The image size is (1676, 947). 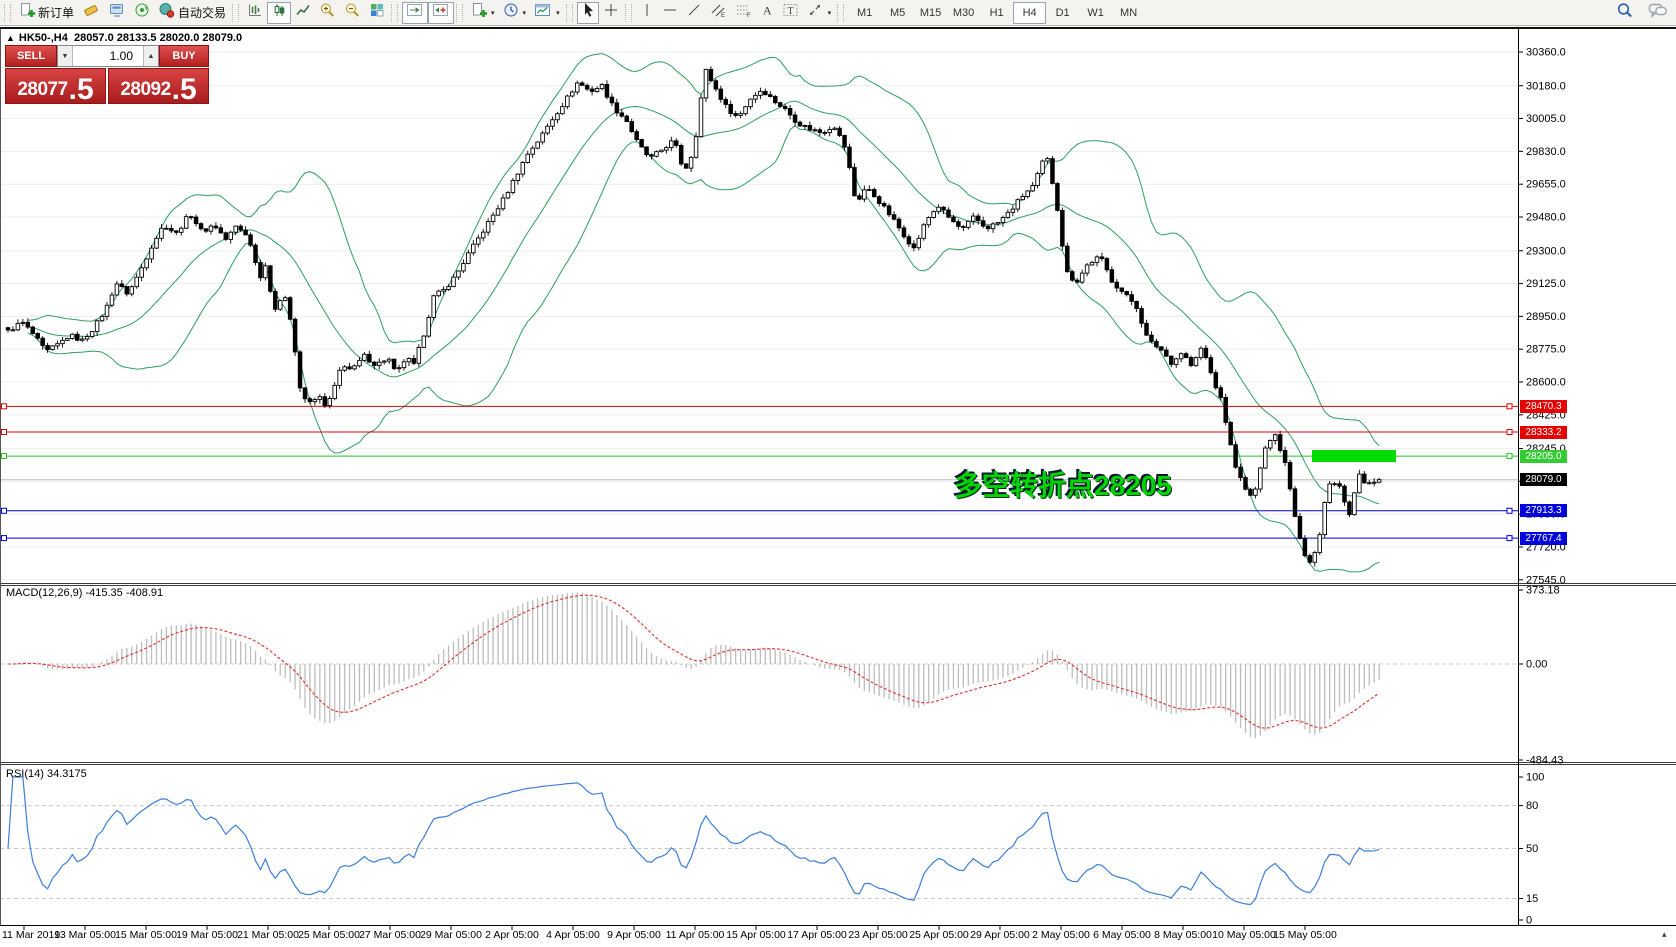 What do you see at coordinates (1544, 761) in the screenshot?
I see `svg-text: -484.43` at bounding box center [1544, 761].